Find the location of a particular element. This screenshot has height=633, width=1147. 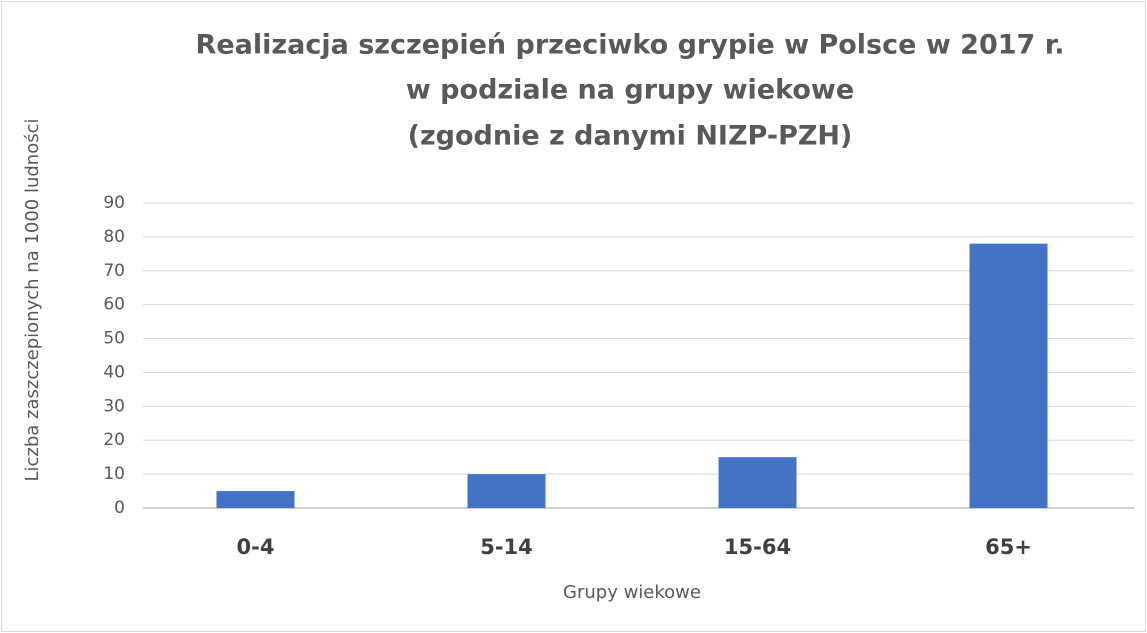

chart-title: w podziale na grupy wiekowe is located at coordinates (630, 90).